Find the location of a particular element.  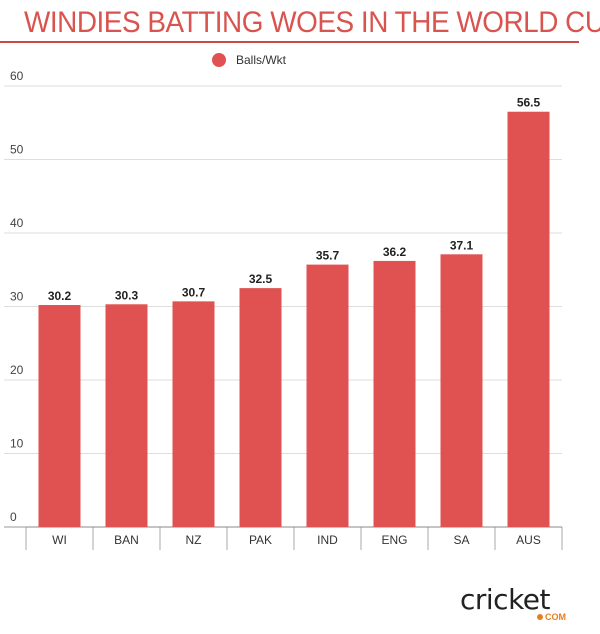

y-tick-label: 10 is located at coordinates (17, 444).